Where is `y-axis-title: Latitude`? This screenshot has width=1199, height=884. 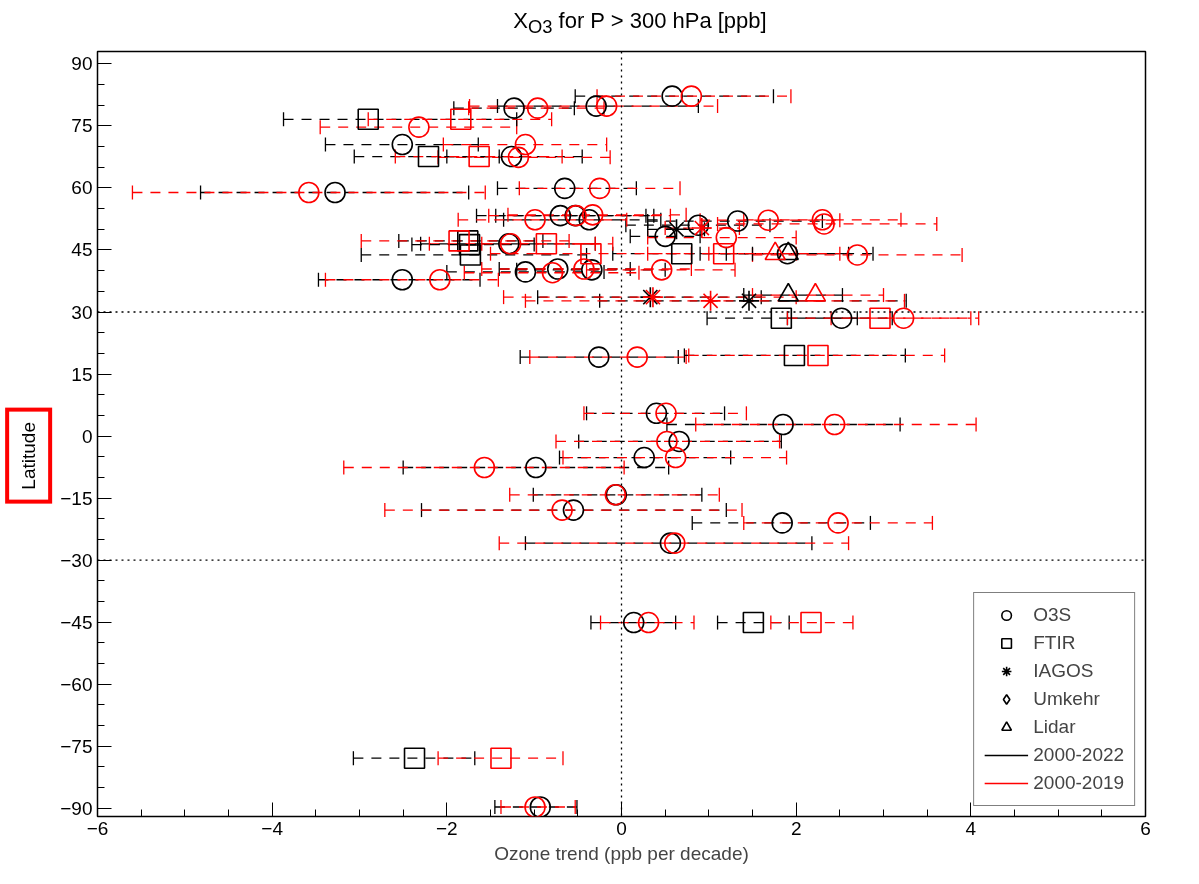
y-axis-title: Latitude is located at coordinates (28, 455).